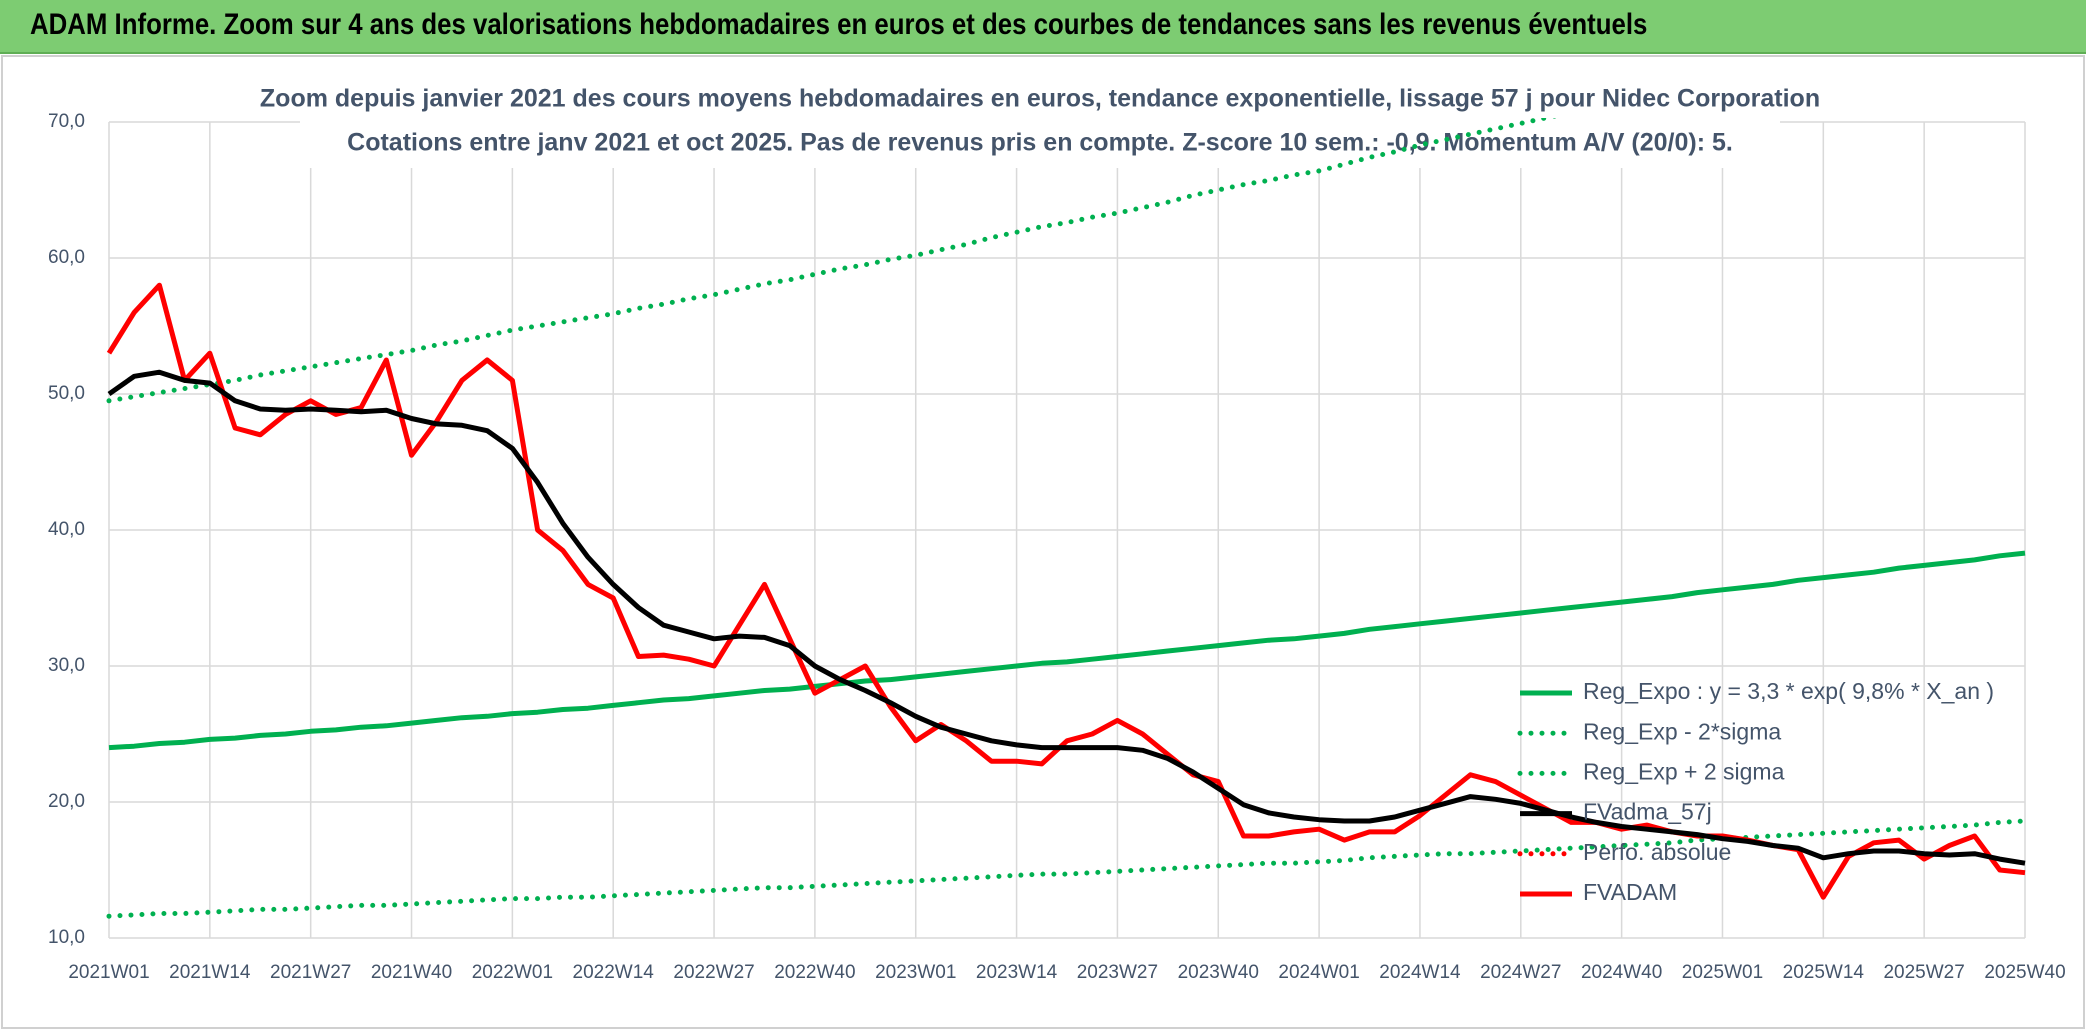 The width and height of the screenshot is (2086, 1031). I want to click on x-tick-label: 2022W27, so click(713, 972).